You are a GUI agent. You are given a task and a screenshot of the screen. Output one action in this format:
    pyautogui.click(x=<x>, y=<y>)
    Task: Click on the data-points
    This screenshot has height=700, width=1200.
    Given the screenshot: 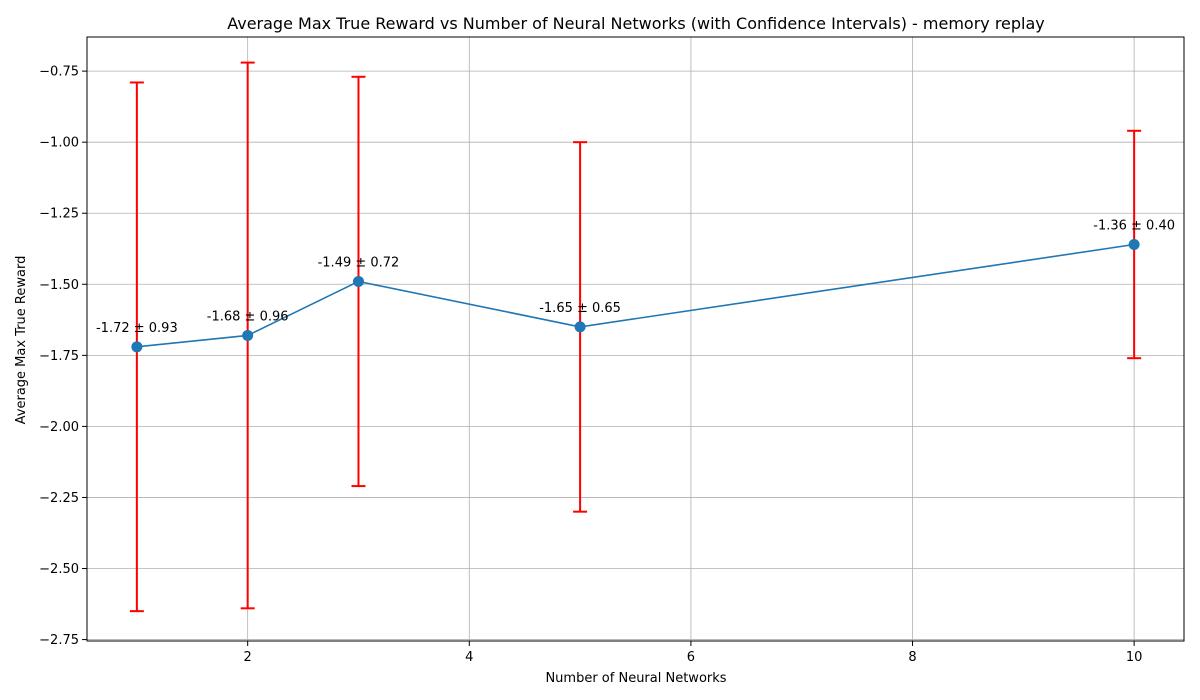 What is the action you would take?
    pyautogui.click(x=635, y=295)
    